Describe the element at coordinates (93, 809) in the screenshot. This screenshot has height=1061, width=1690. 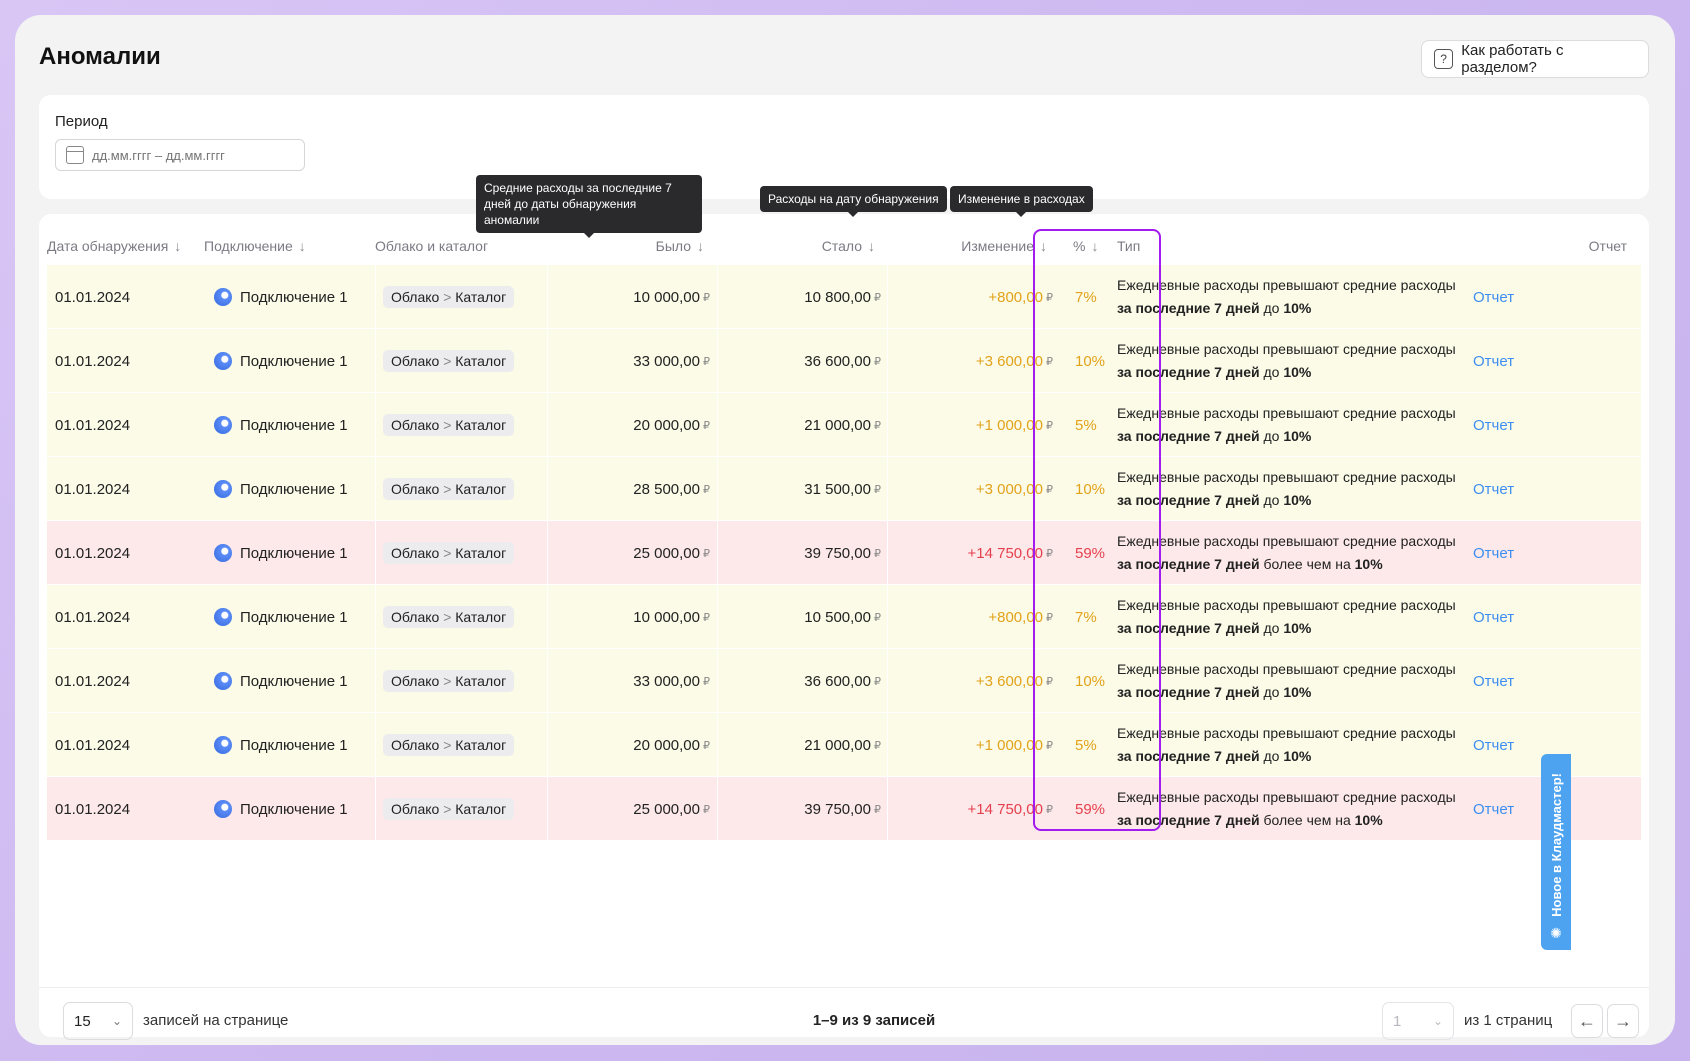
I see `cell-date: 01.01.2024` at that location.